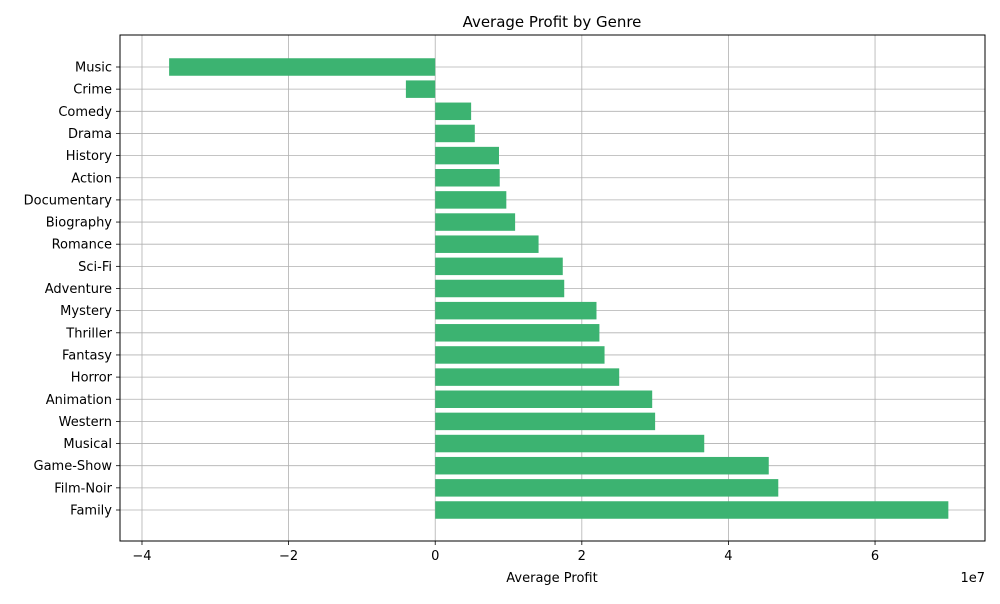 This screenshot has width=1000, height=604. What do you see at coordinates (487, 244) in the screenshot?
I see `bar-romance` at bounding box center [487, 244].